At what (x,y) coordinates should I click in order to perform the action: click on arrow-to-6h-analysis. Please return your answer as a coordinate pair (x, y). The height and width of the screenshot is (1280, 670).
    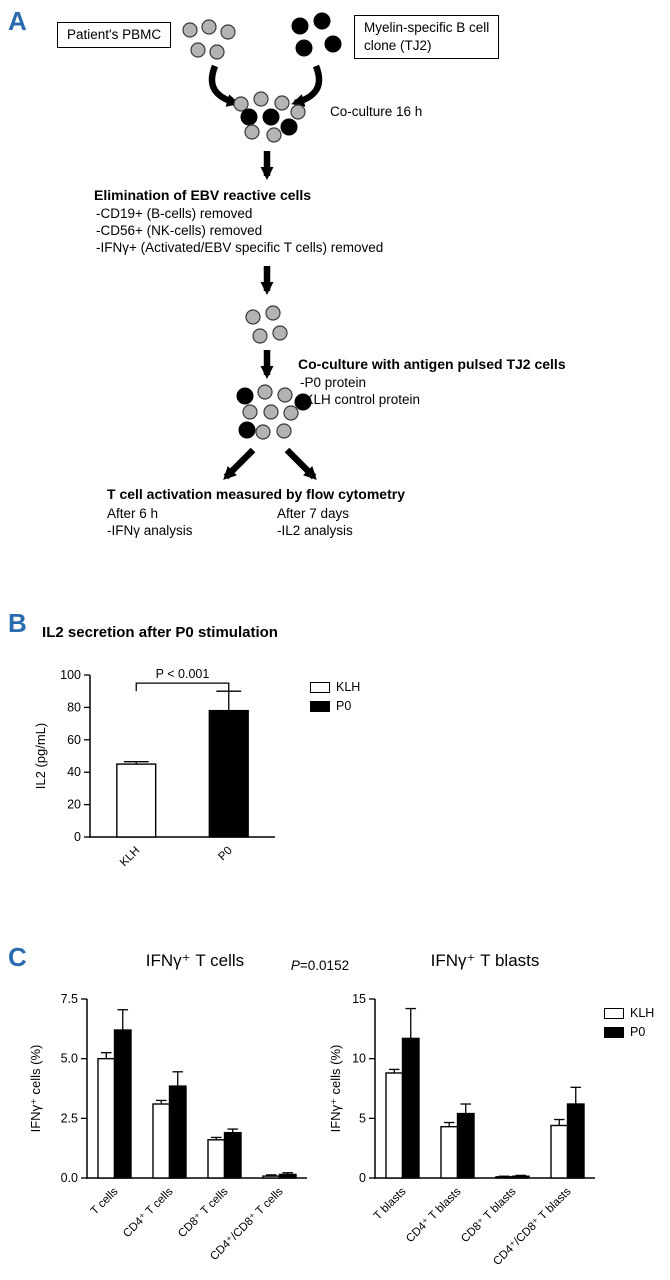
    Looking at the image, I should click on (239, 463).